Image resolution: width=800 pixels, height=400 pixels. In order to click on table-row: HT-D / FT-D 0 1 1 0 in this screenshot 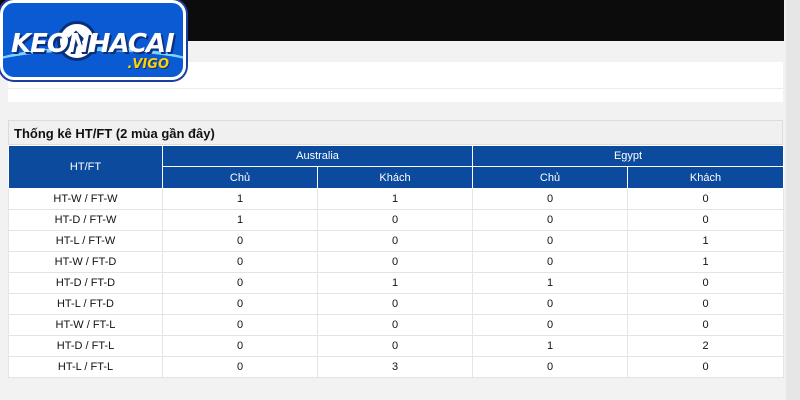, I will do `click(396, 283)`.